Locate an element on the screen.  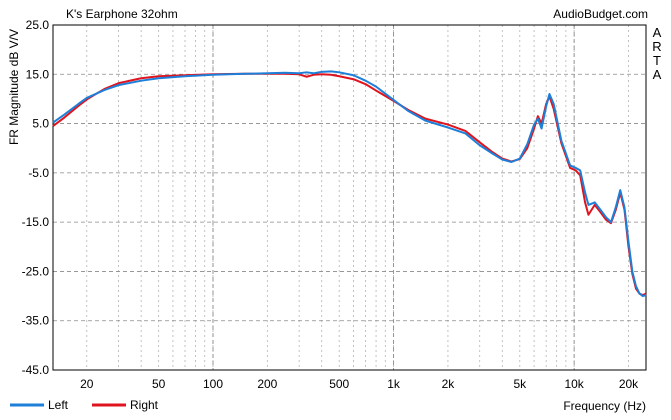
y-tick-label: -45.0 is located at coordinates (36, 370).